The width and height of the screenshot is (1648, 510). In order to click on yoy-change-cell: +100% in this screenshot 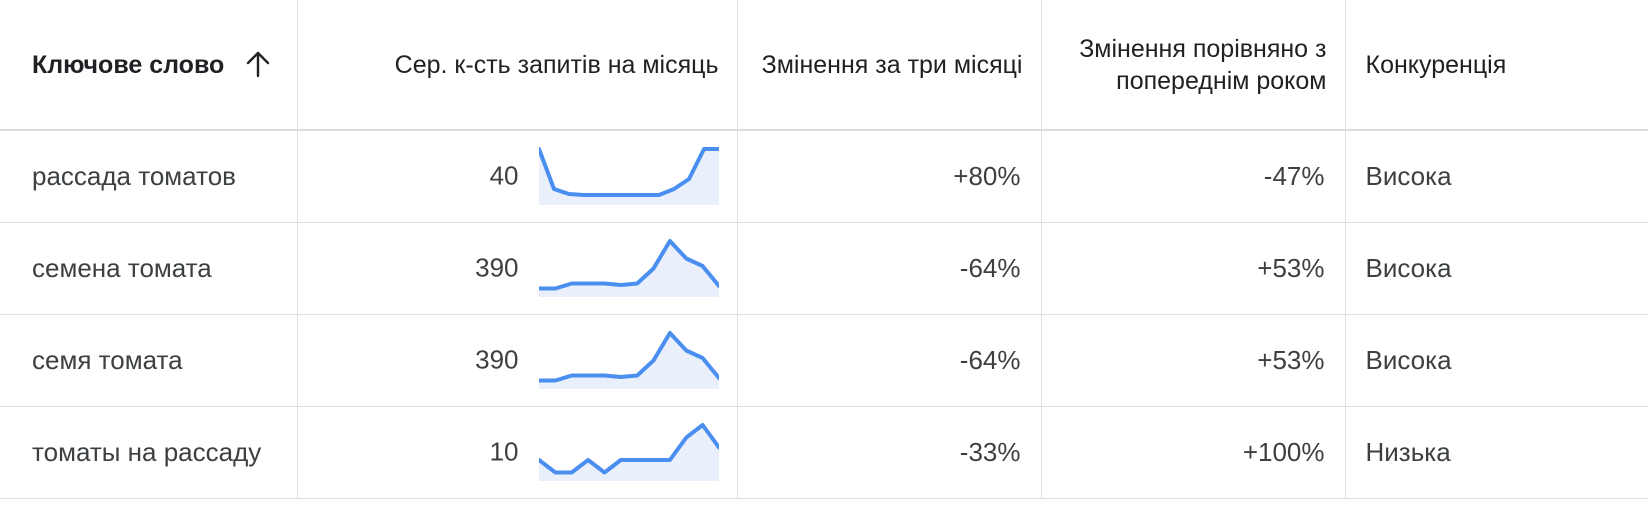, I will do `click(1193, 452)`.